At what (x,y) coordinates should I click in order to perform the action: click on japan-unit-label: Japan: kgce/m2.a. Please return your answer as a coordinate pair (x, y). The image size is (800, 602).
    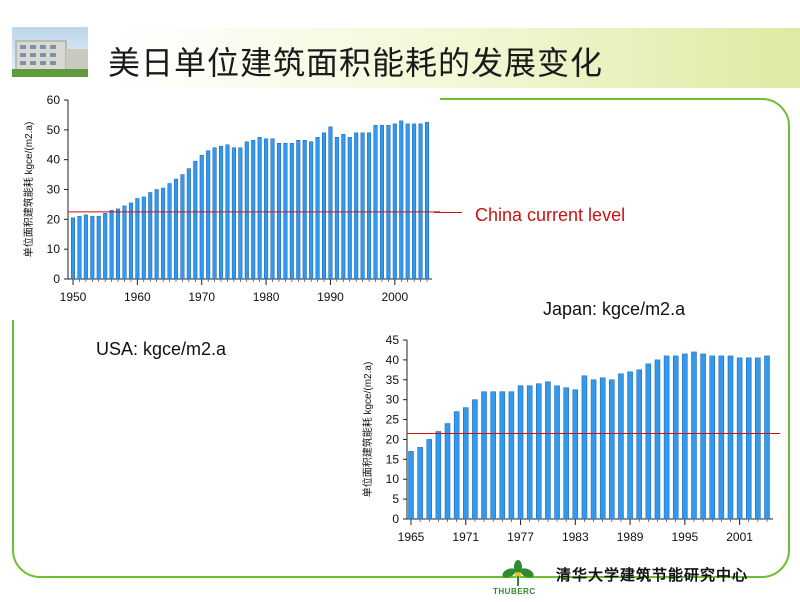
    Looking at the image, I should click on (614, 309).